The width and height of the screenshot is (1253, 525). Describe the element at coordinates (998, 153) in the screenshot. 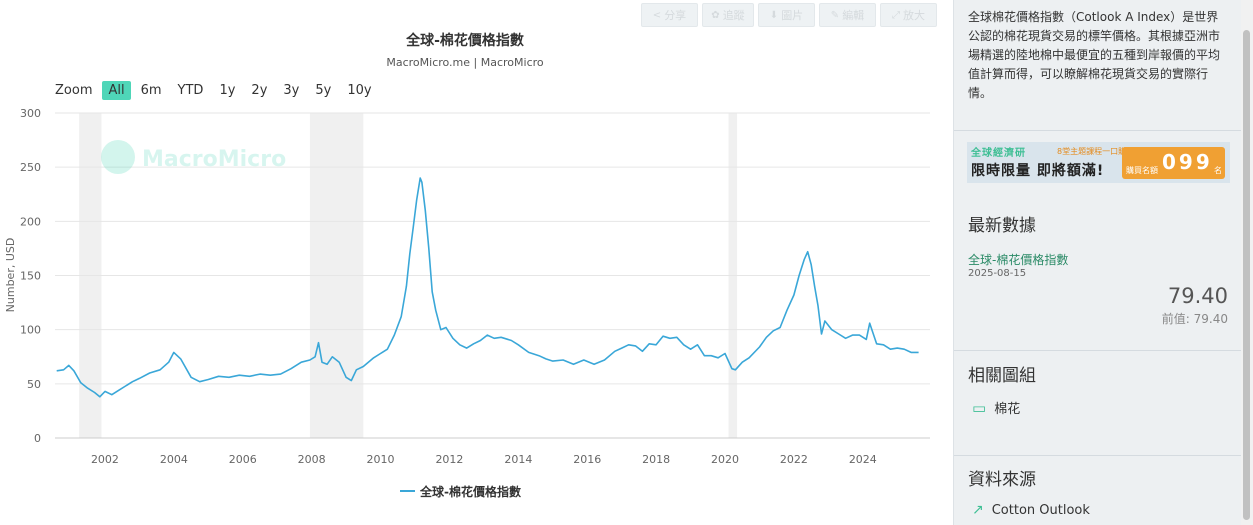

I see `banner-title: 全球經濟研` at that location.